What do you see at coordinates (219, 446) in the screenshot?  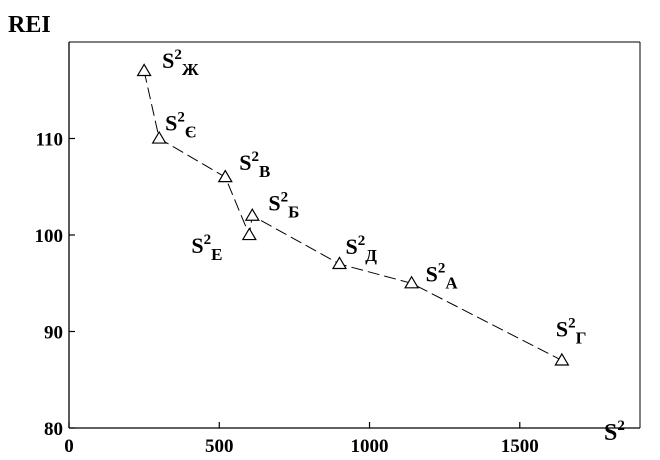 I see `x-tick-label: 500` at bounding box center [219, 446].